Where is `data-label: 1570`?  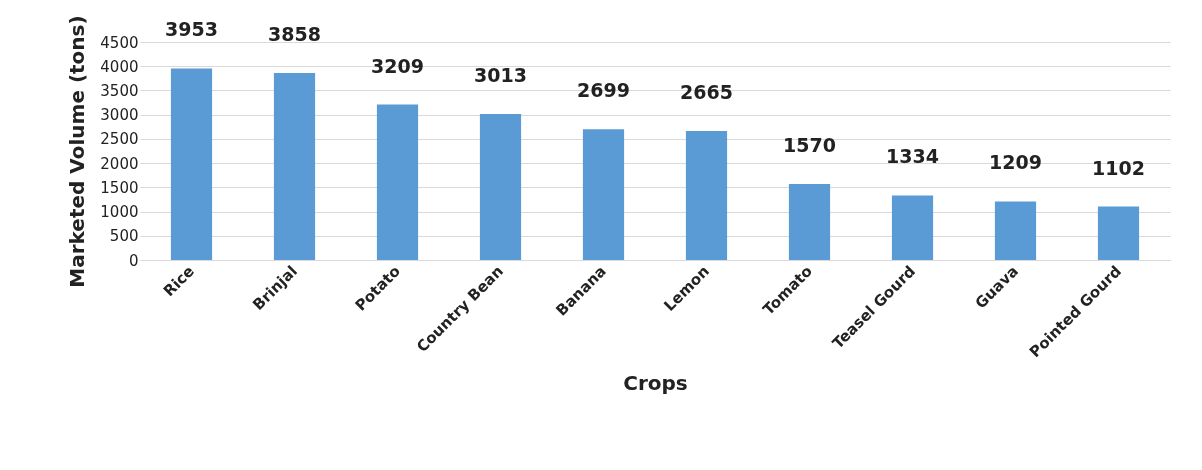
data-label: 1570 is located at coordinates (809, 144).